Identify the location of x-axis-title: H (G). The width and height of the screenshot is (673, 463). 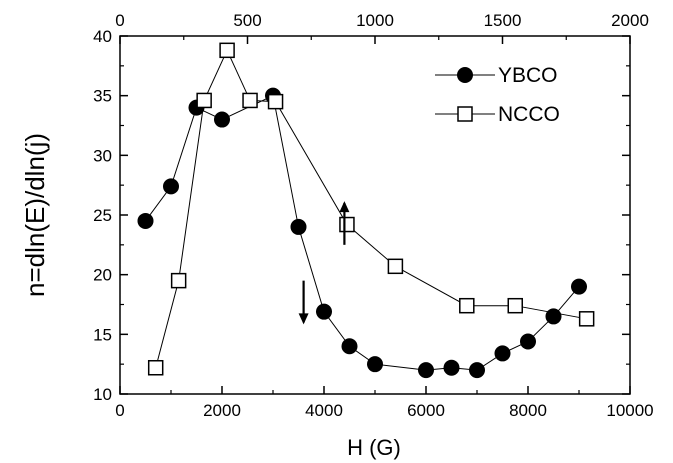
(374, 447).